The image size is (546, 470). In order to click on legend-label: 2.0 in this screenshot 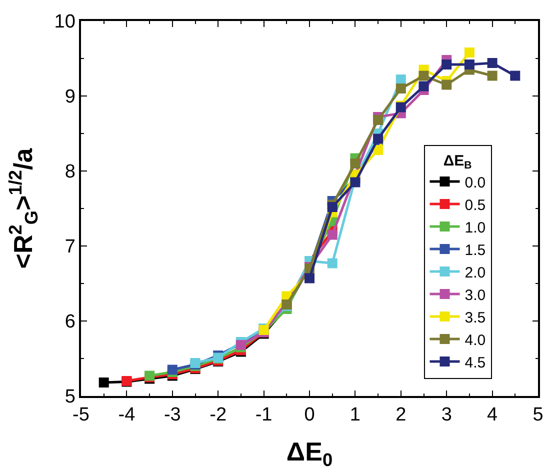, I will do `click(475, 273)`.